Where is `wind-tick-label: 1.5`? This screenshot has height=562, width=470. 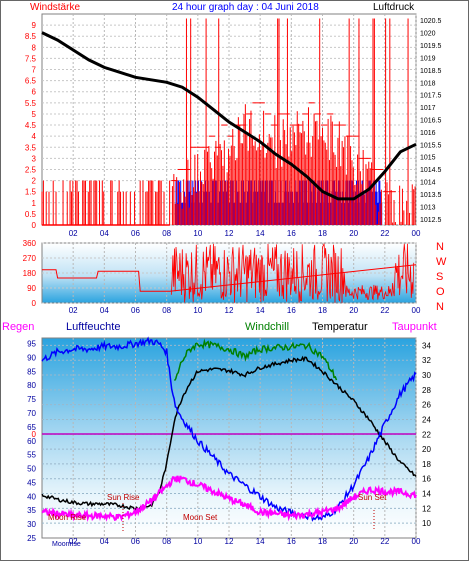 wind-tick-label: 1.5 is located at coordinates (31, 192).